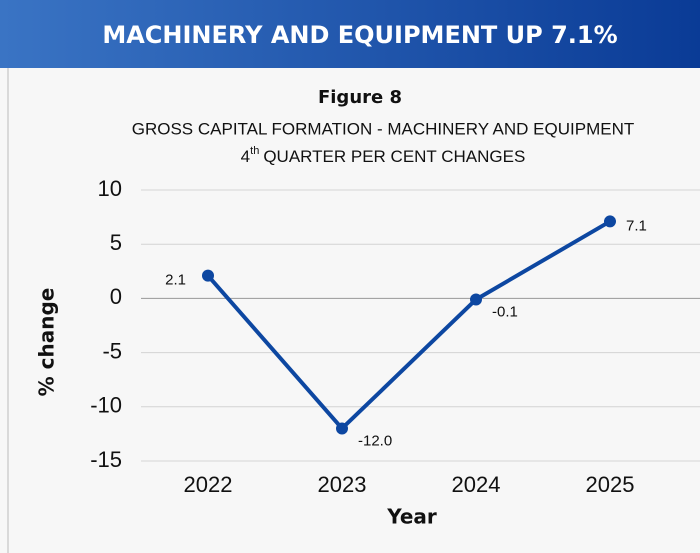 The width and height of the screenshot is (700, 553). I want to click on x-tick-label: 2025, so click(610, 484).